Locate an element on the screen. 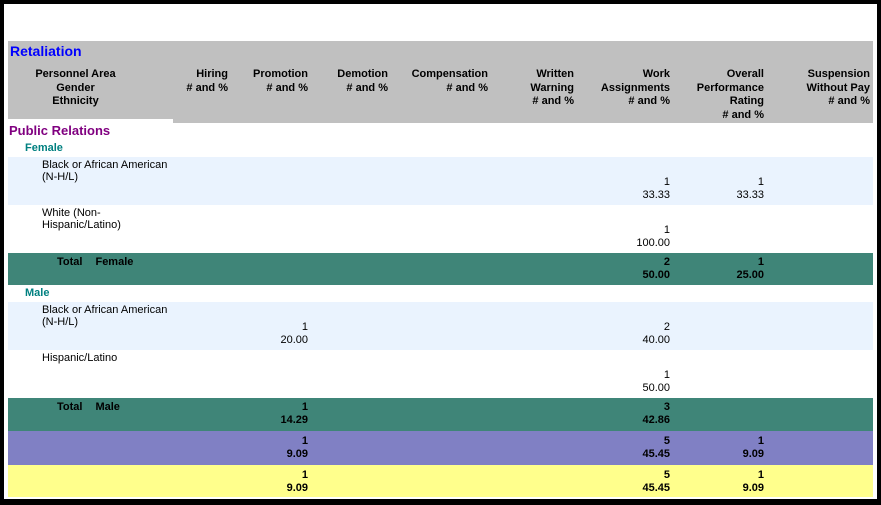 Image resolution: width=881 pixels, height=505 pixels. cell-work_assignments: 1 50.00 is located at coordinates (625, 374).